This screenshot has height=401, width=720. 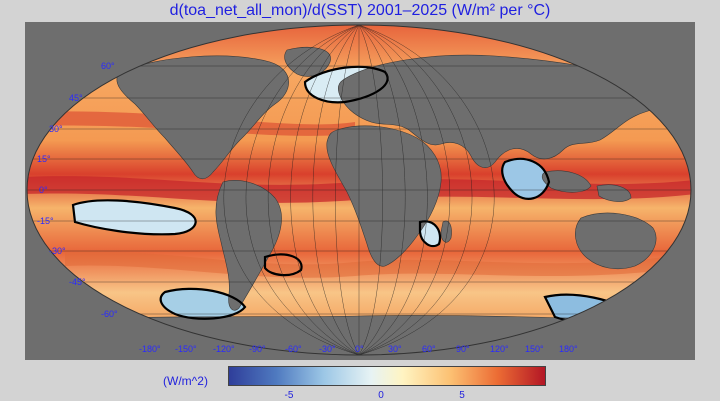 I want to click on contour-south-indian, so click(x=430, y=234).